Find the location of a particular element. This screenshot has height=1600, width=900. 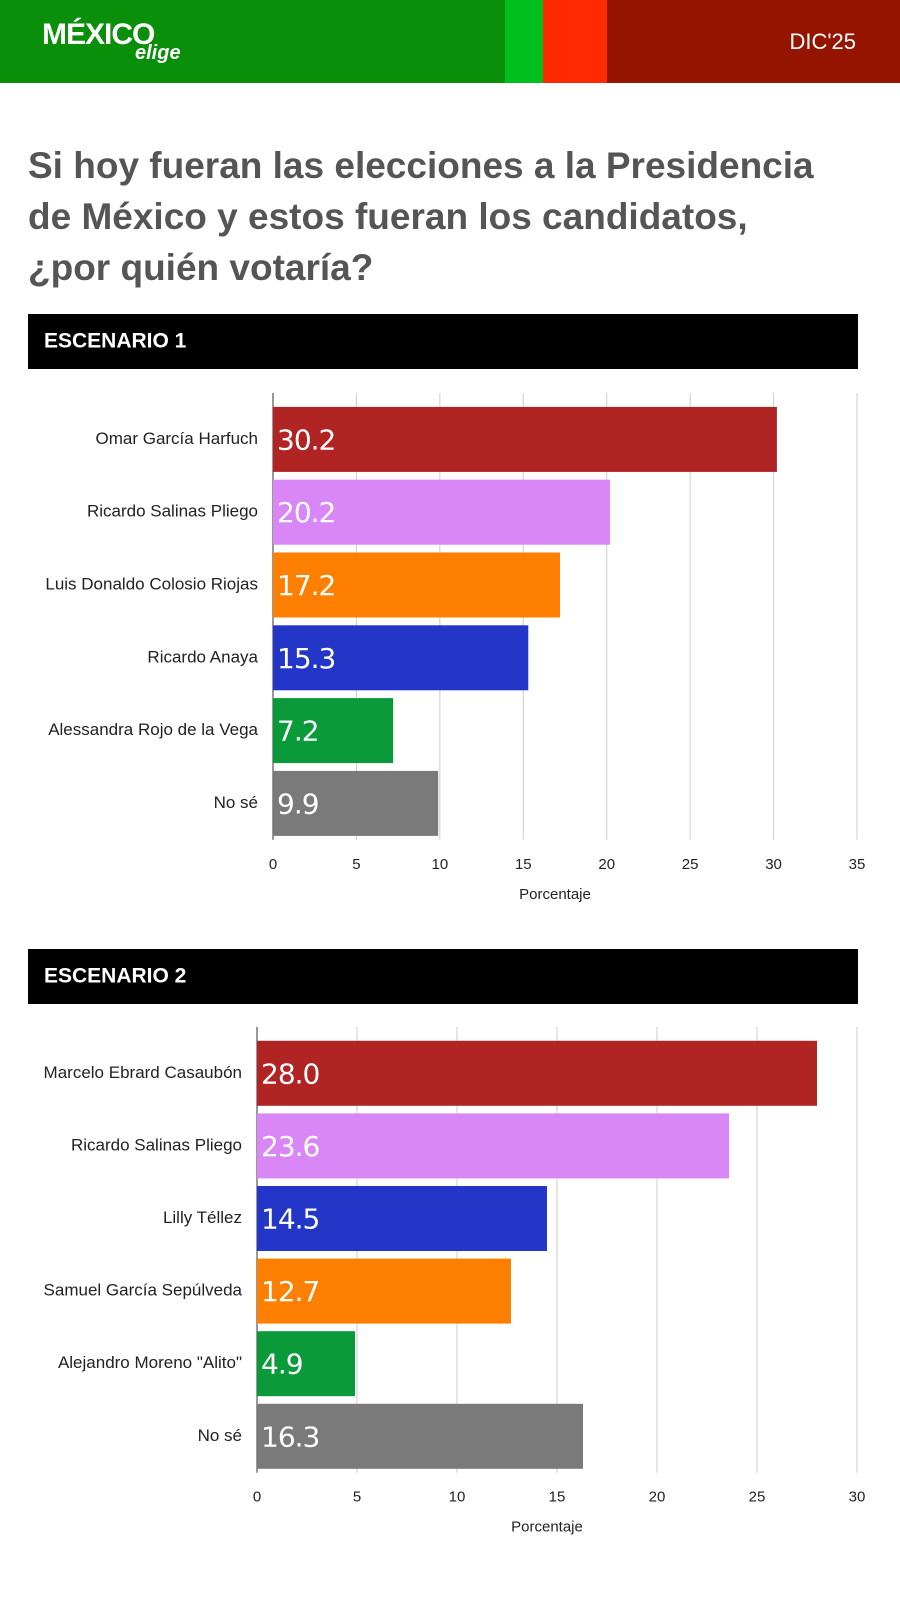

section-title: ESCENARIO 2 is located at coordinates (115, 976).